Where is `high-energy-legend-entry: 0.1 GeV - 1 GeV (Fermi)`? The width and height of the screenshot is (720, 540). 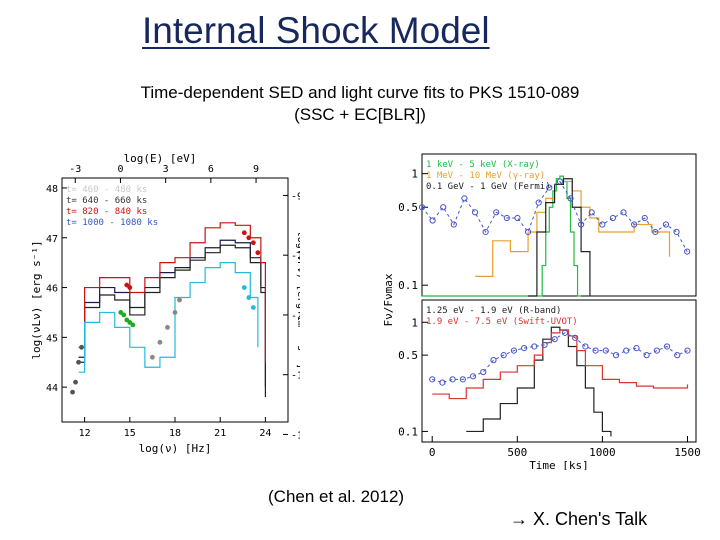 high-energy-legend-entry: 0.1 GeV - 1 GeV (Fermi) is located at coordinates (488, 187).